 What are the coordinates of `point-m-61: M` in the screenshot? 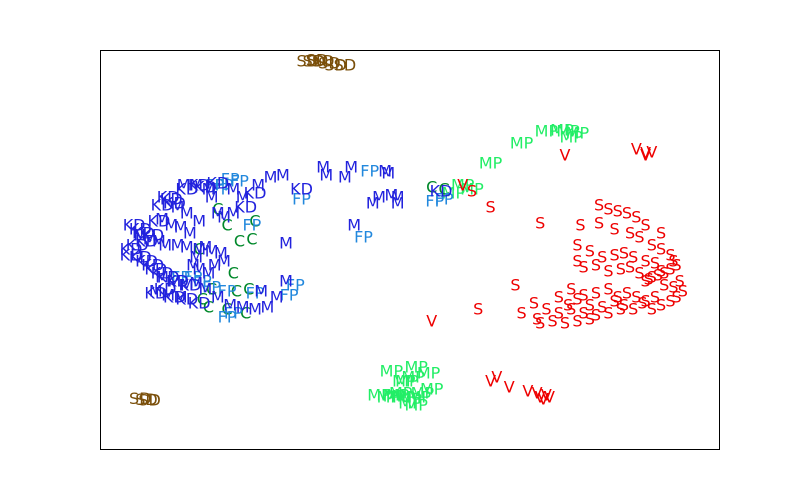 It's located at (398, 203).